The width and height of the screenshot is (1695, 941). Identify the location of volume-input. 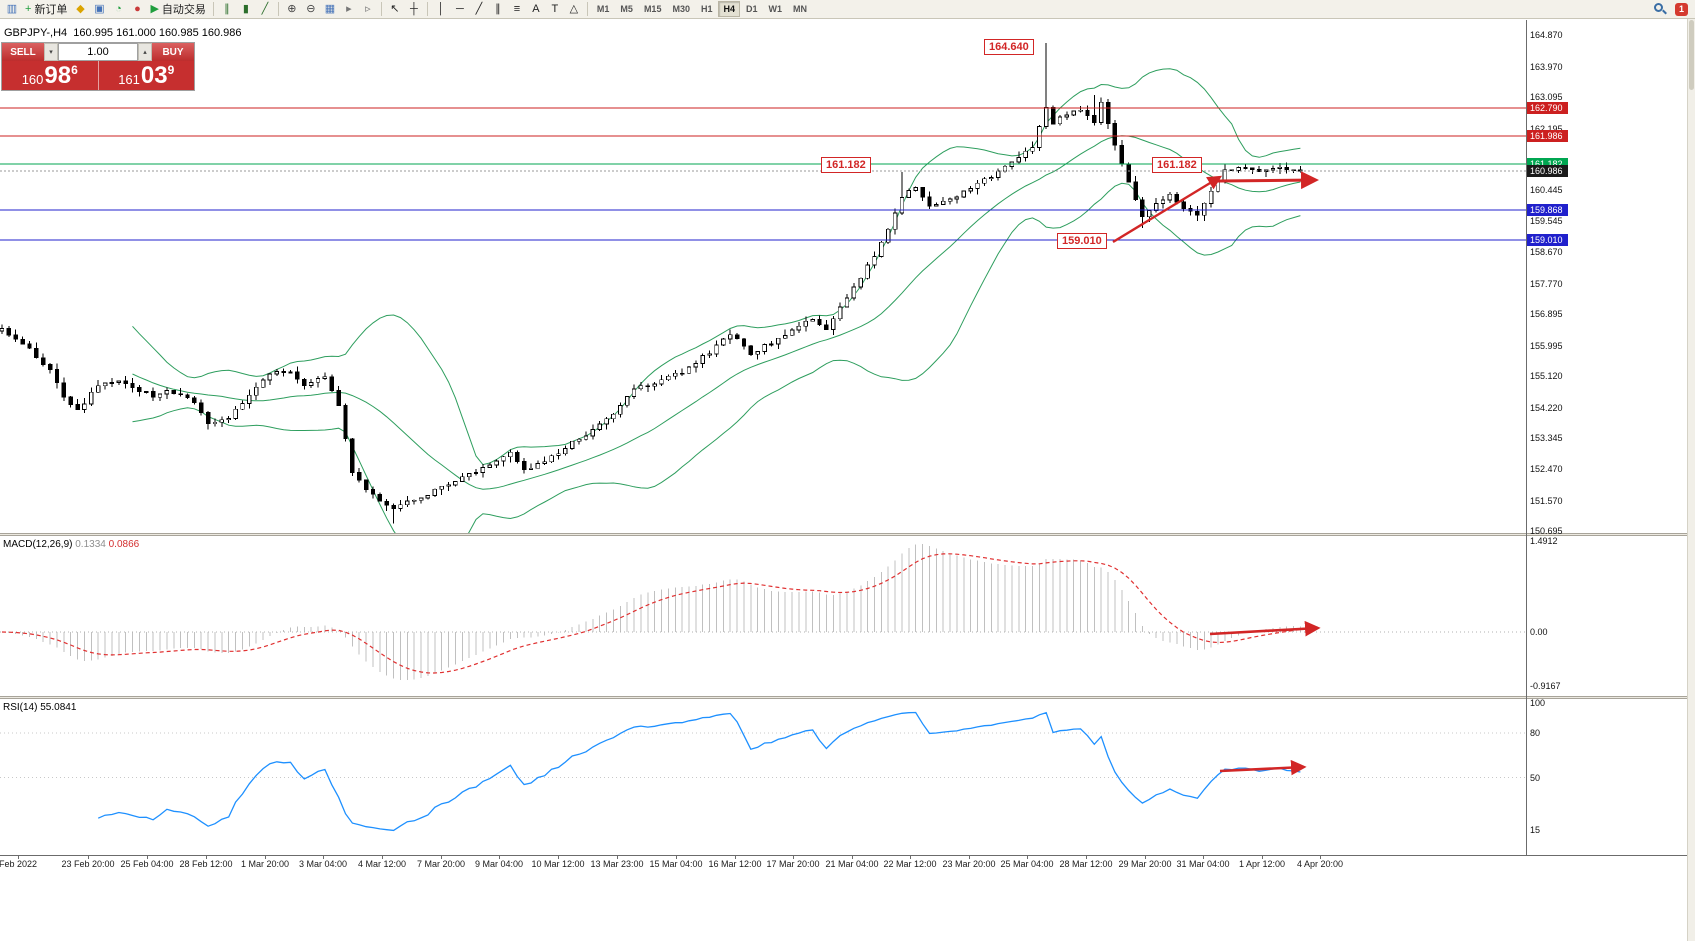
(98, 52).